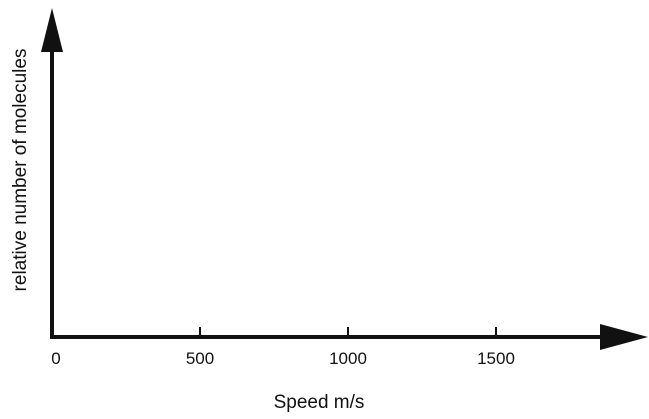  Describe the element at coordinates (348, 358) in the screenshot. I see `x-tick-label: 1000` at that location.